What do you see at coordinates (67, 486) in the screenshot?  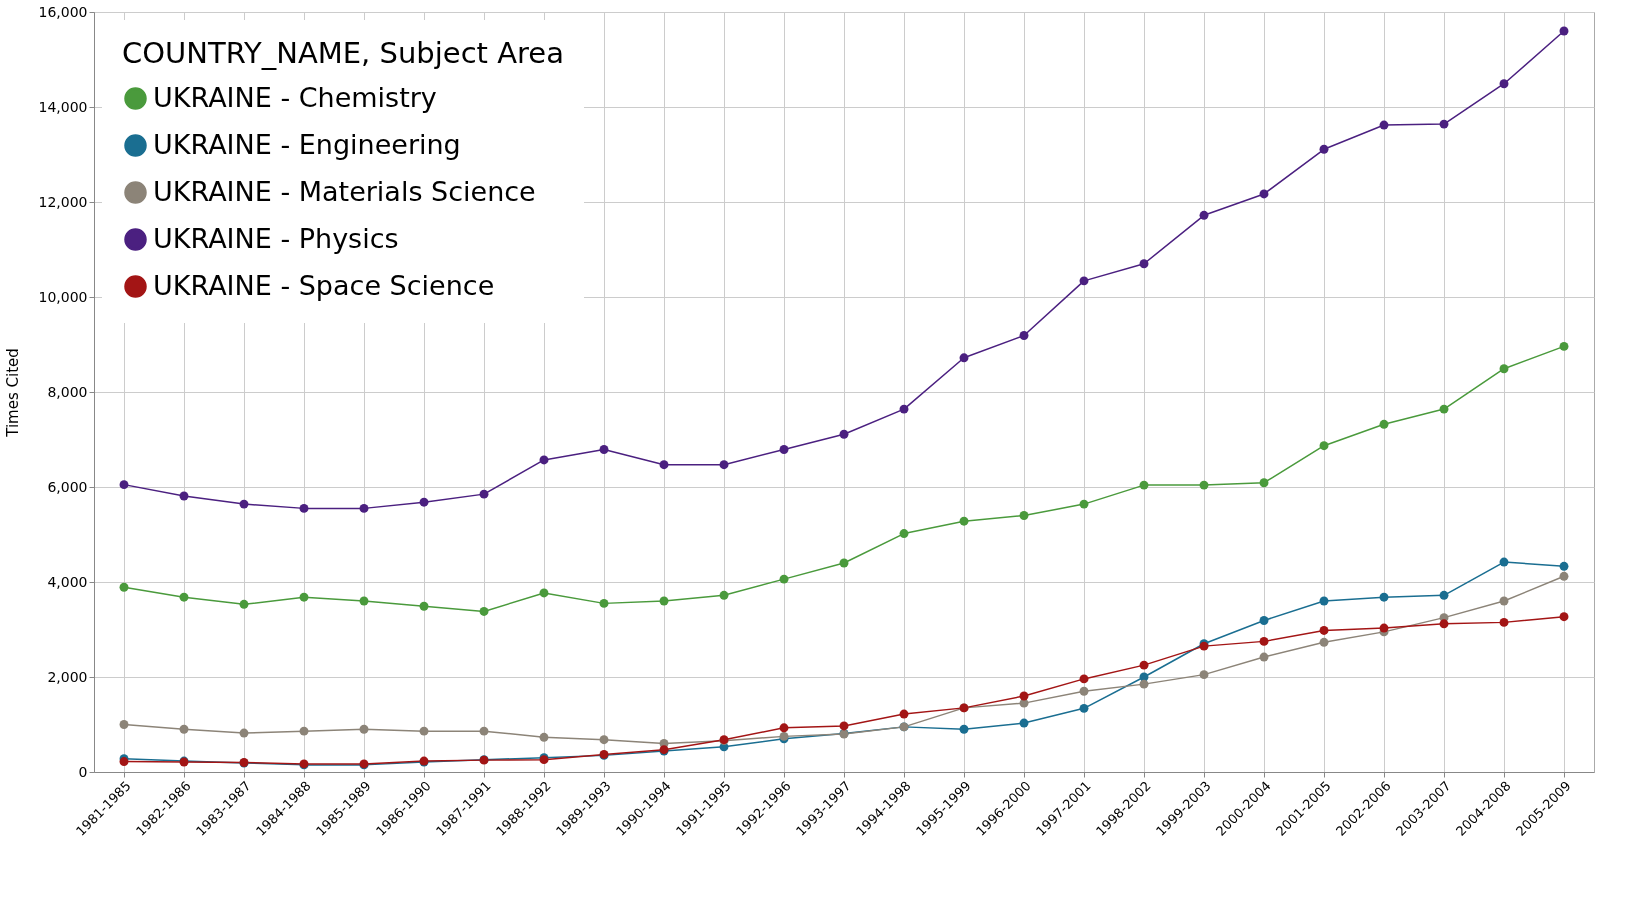 I see `y-tick-label: 6,000` at bounding box center [67, 486].